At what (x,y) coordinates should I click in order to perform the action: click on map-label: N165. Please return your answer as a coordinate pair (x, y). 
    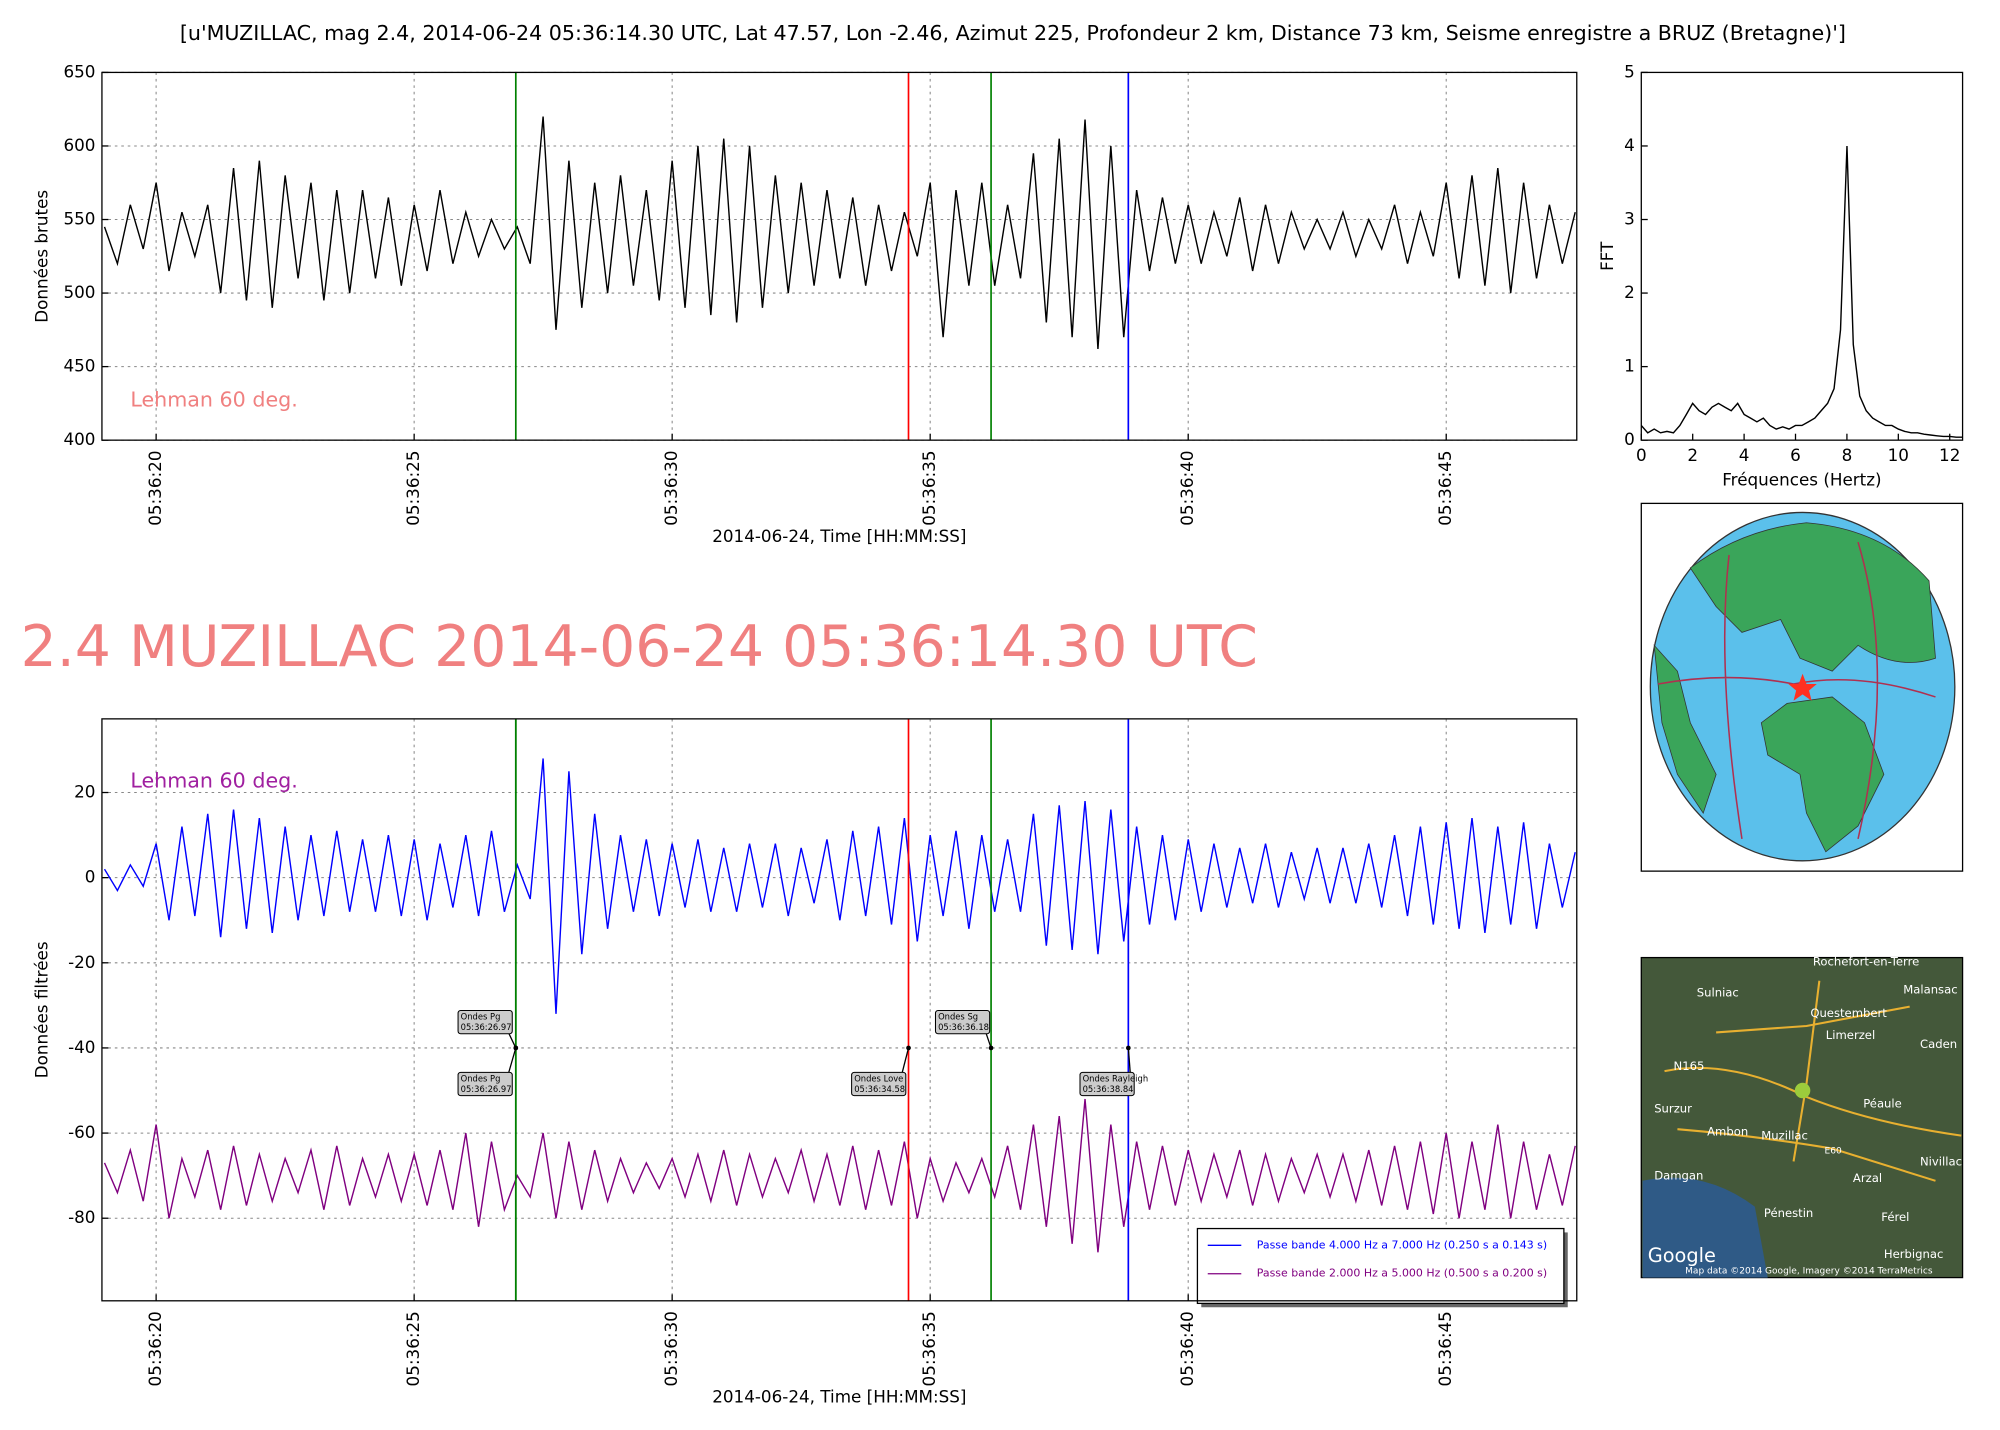
    Looking at the image, I should click on (1689, 1066).